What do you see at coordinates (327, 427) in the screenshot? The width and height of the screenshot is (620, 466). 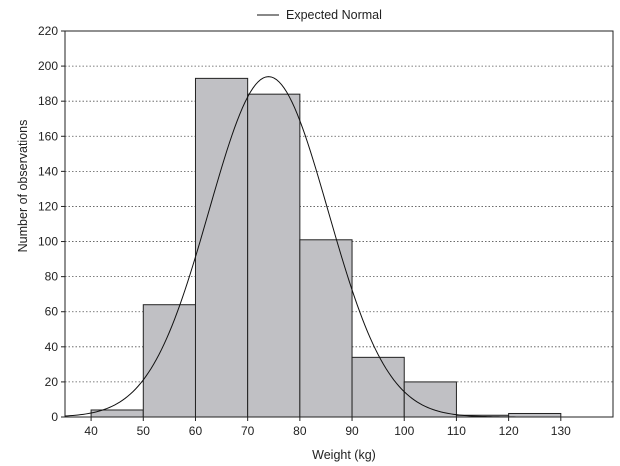 I see `x-axis: 40 50 60 70 80 90 100 110 120 130` at bounding box center [327, 427].